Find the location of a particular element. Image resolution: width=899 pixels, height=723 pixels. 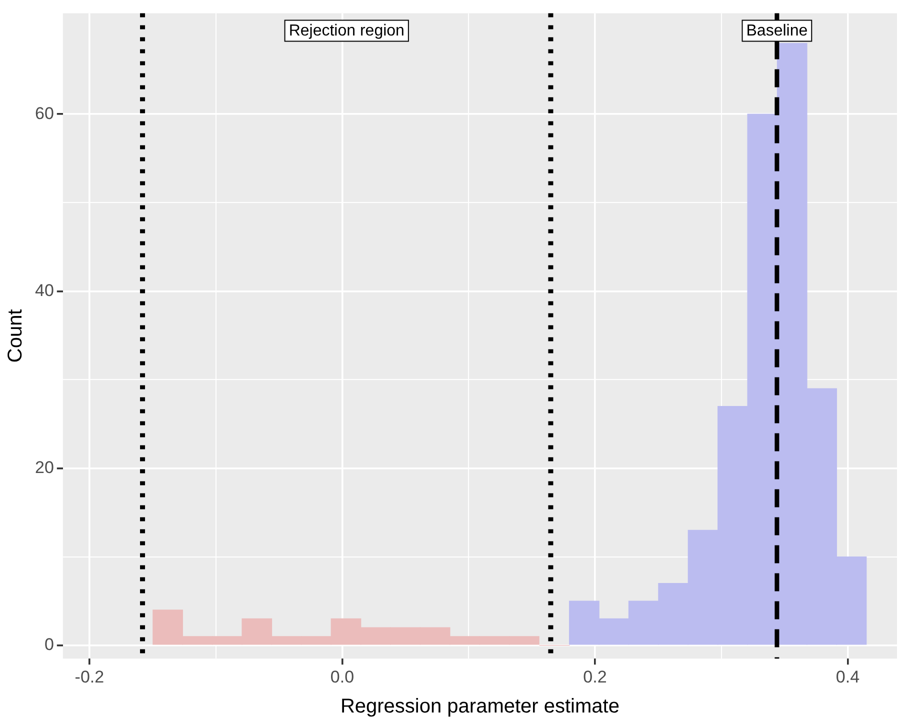

y-tick-label: 0 is located at coordinates (49, 644).